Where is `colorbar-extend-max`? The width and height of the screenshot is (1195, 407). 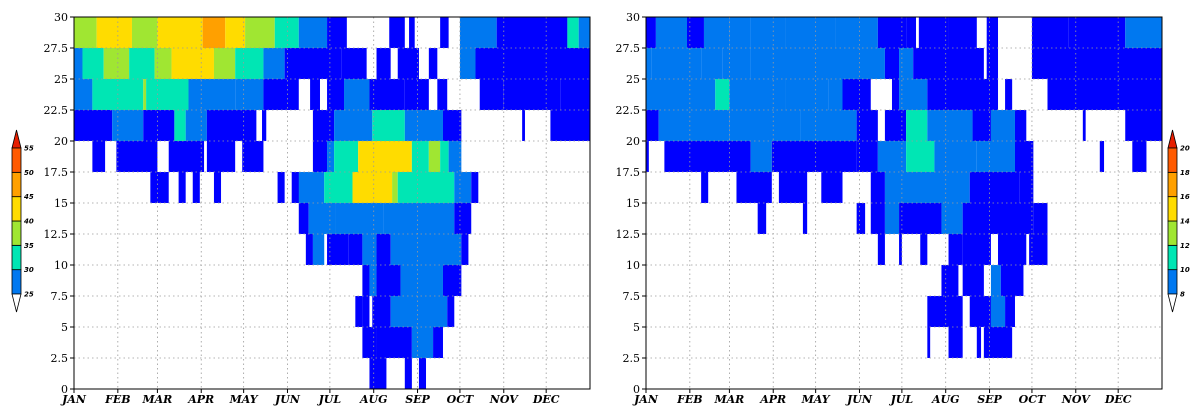 colorbar-extend-max is located at coordinates (1172, 139).